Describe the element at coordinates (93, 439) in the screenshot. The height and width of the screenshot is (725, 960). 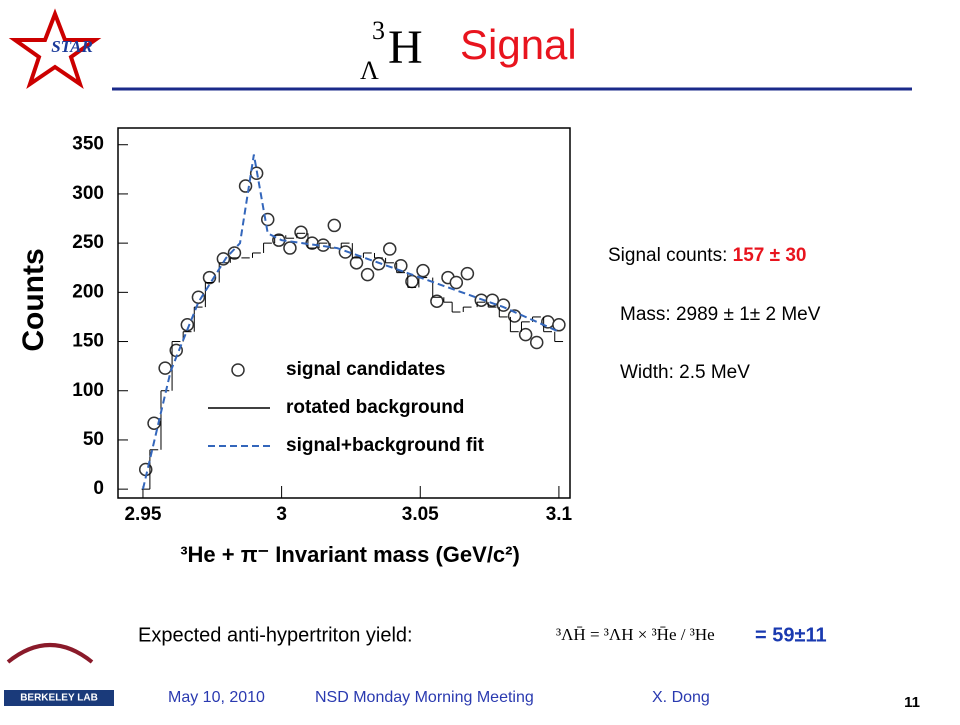
I see `y-tick-label: 50` at that location.